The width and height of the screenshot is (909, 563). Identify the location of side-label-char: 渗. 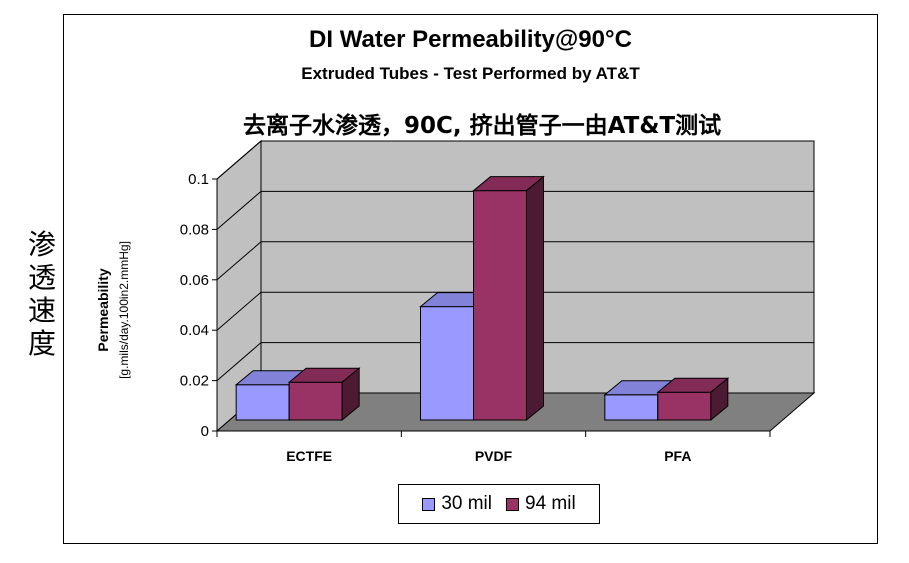
(41, 244).